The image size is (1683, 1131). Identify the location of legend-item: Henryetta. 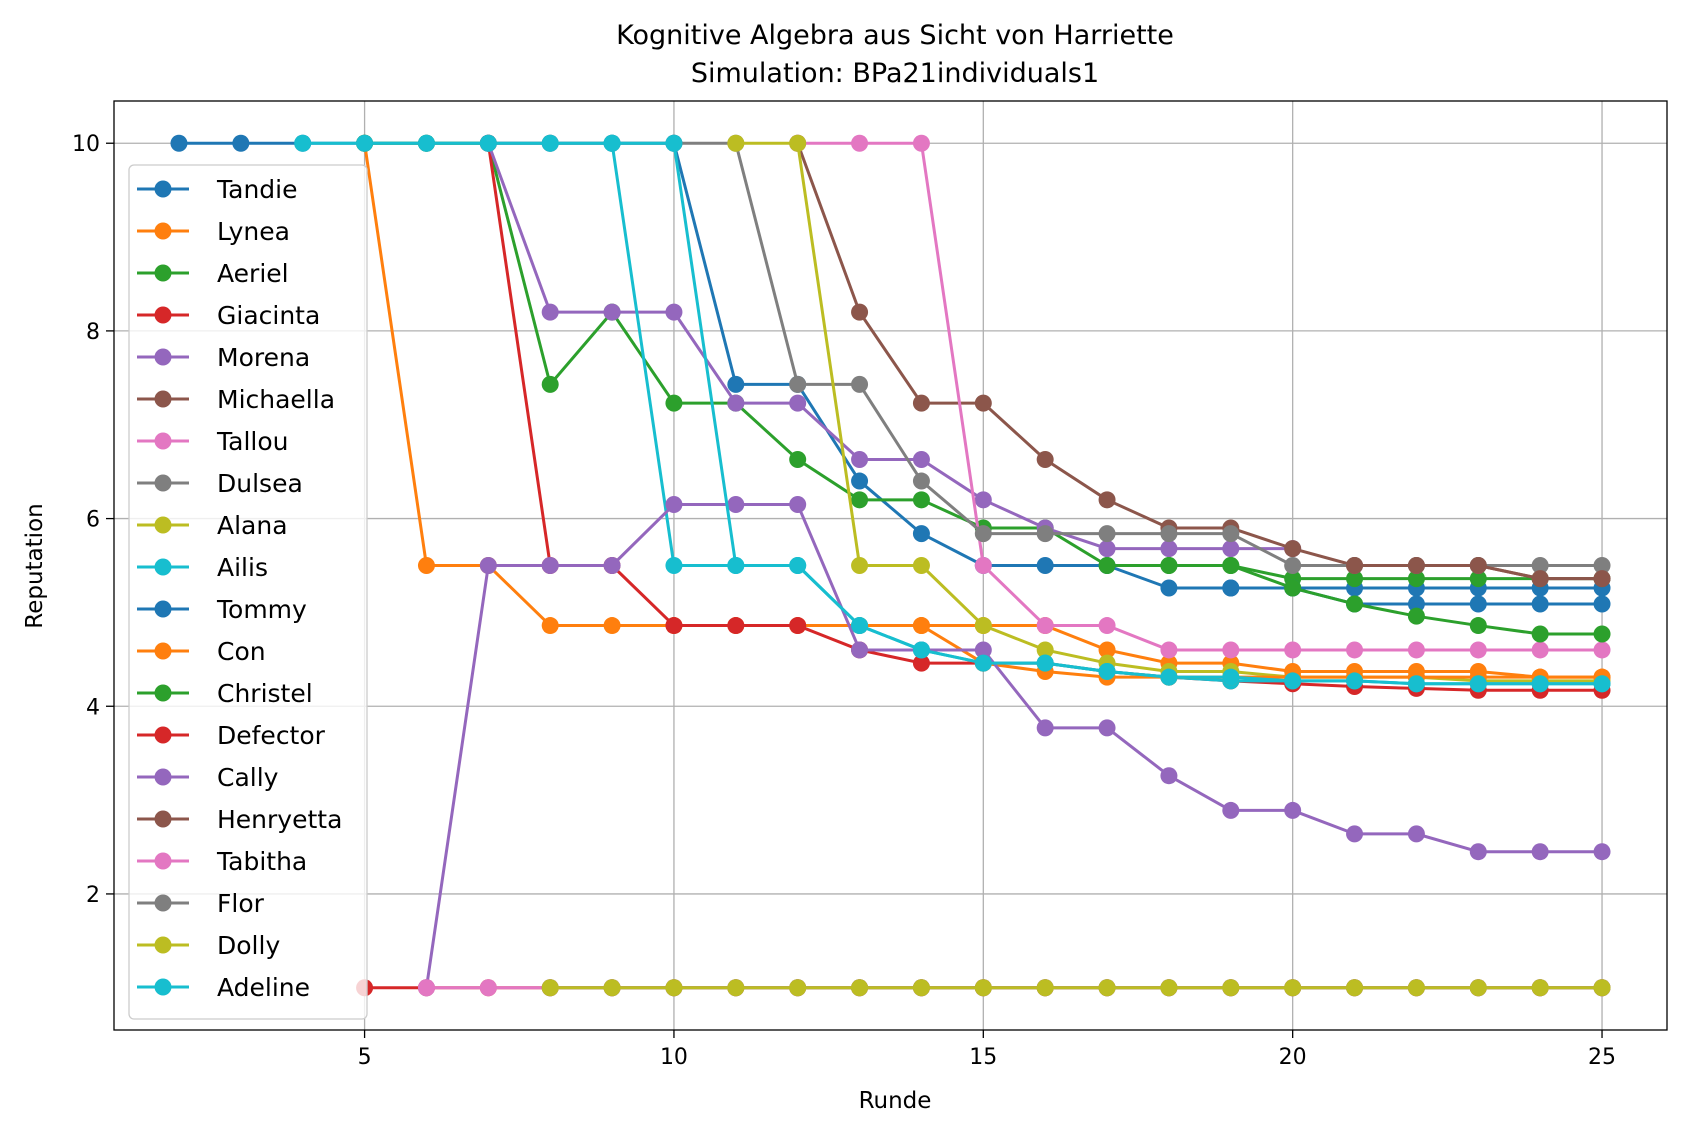
(239, 819).